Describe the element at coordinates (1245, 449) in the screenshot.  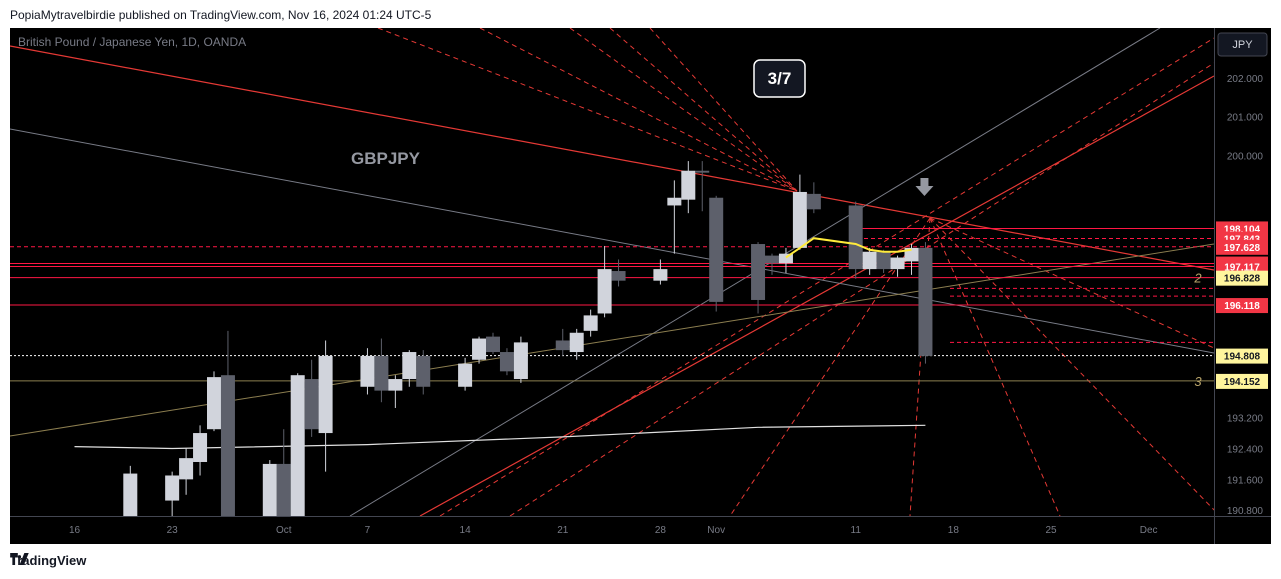
I see `y-tick-label-4: 192.400` at that location.